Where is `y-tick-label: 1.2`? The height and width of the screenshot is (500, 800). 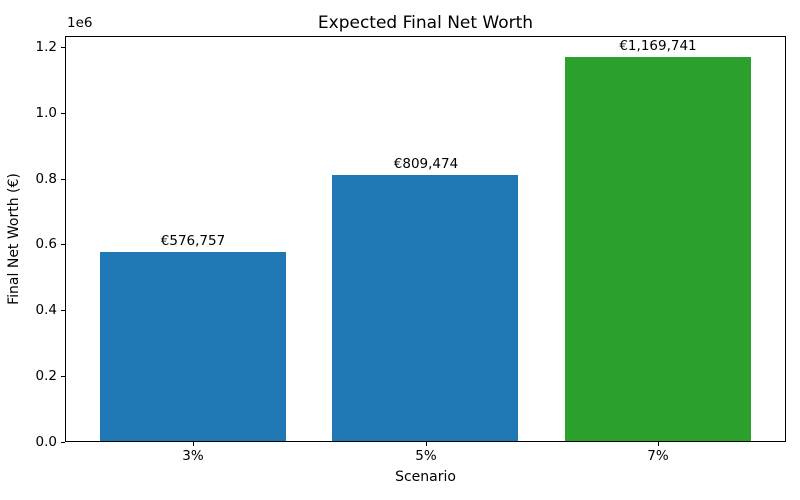
y-tick-label: 1.2 is located at coordinates (46, 47).